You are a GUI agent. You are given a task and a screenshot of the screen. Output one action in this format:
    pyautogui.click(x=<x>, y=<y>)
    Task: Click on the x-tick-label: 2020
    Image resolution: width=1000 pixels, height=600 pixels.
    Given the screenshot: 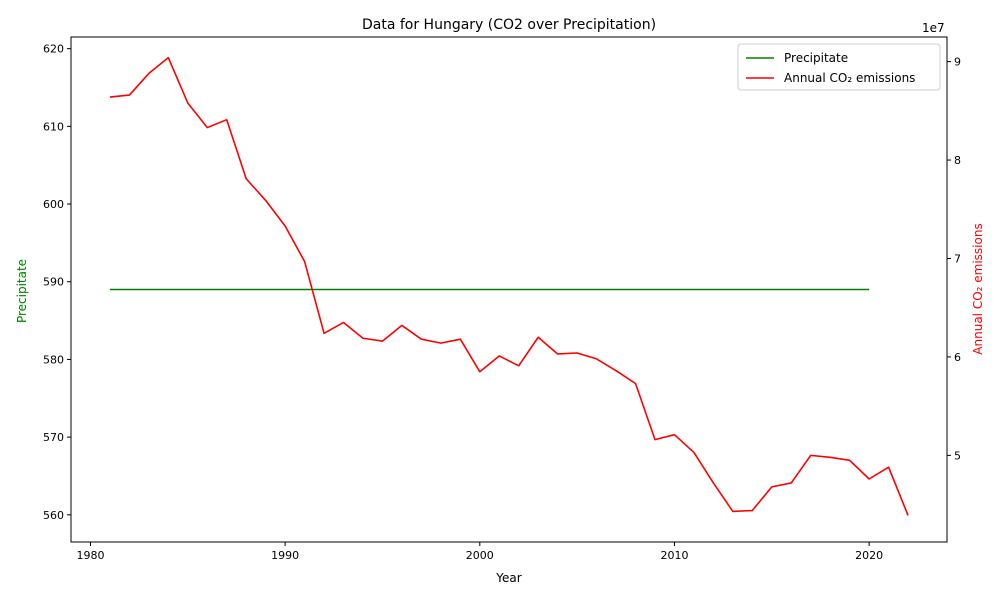 What is the action you would take?
    pyautogui.click(x=869, y=555)
    